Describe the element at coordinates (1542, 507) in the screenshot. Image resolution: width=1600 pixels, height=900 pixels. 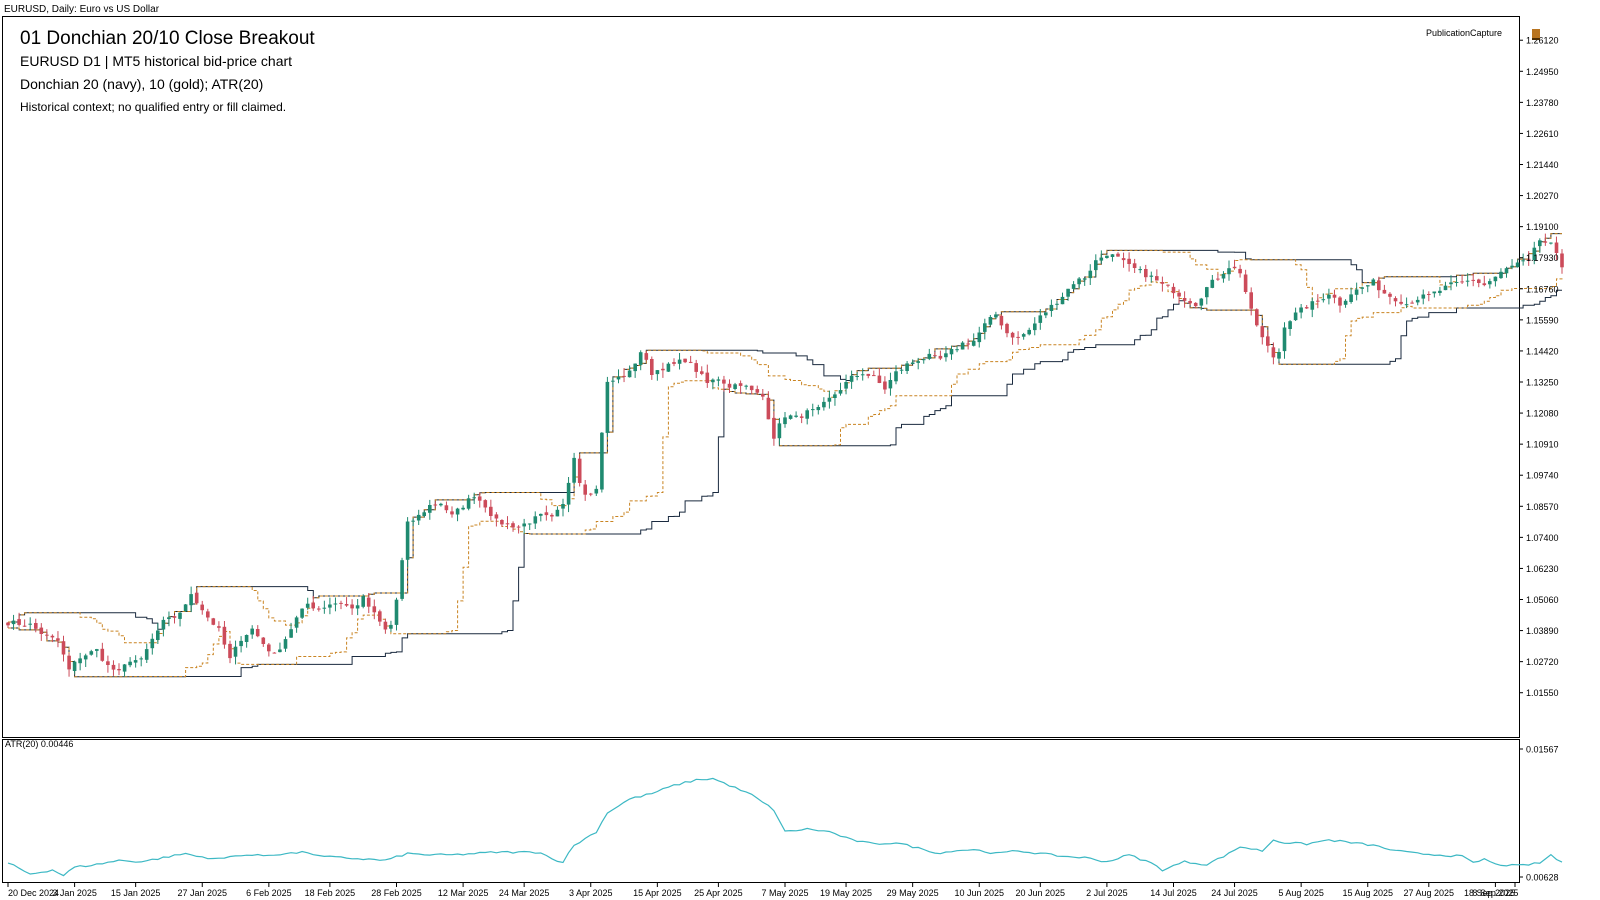
I see `price-tick-label: 1.08570` at that location.